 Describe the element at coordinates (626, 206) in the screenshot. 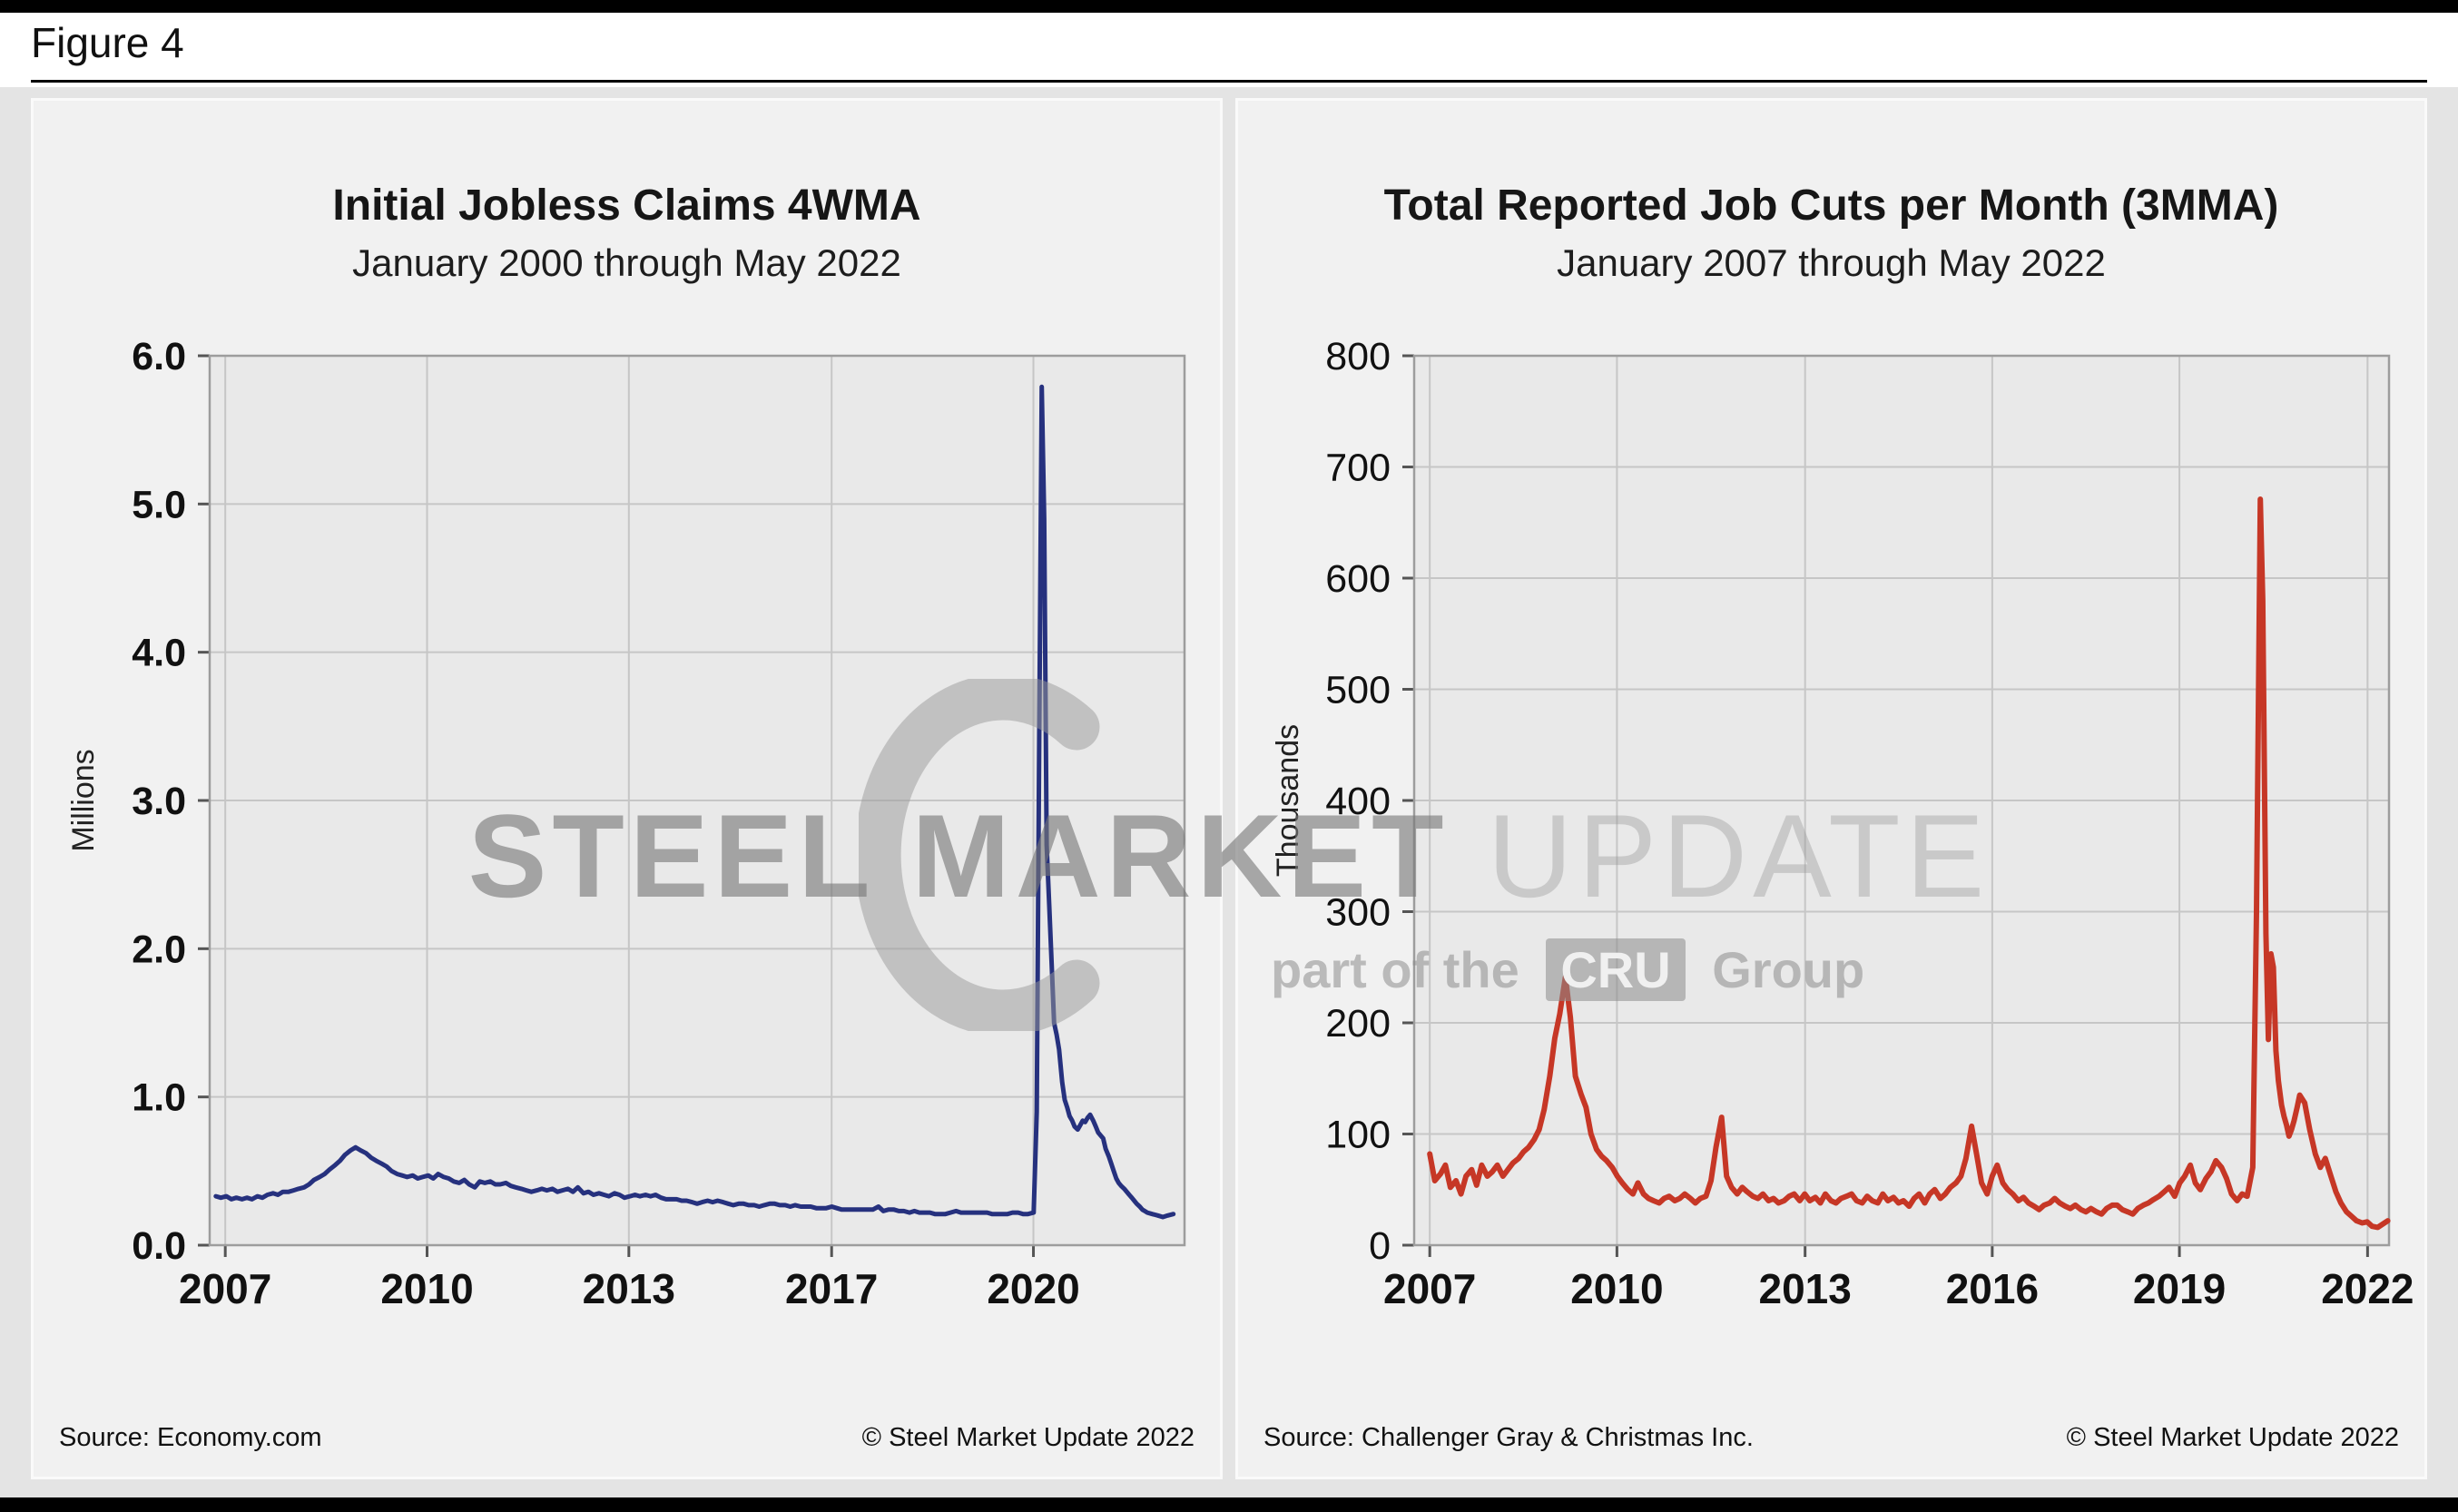

I see `chart-title: Initial Jobless Claims 4WMA` at that location.